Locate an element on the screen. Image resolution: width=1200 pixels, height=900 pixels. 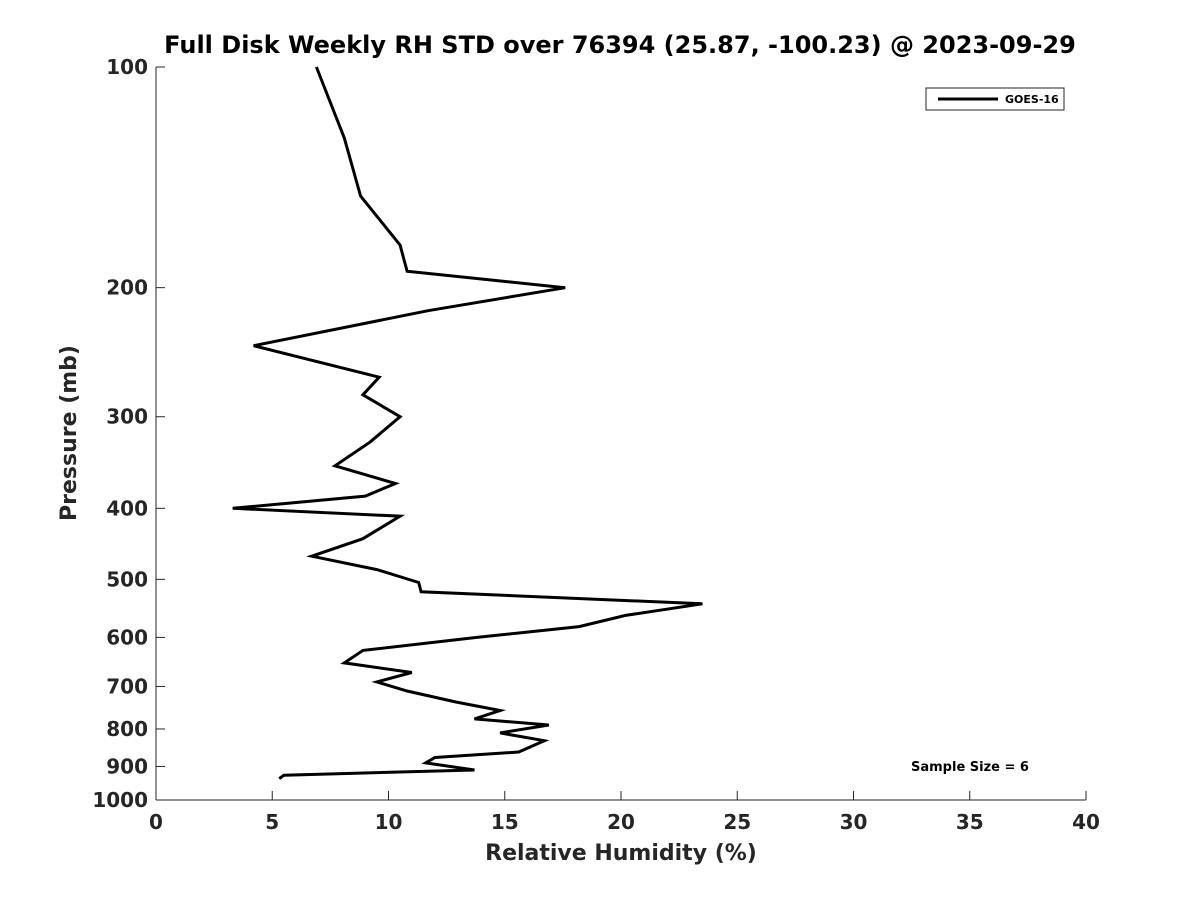
y-tick-label: 200 is located at coordinates (127, 288).